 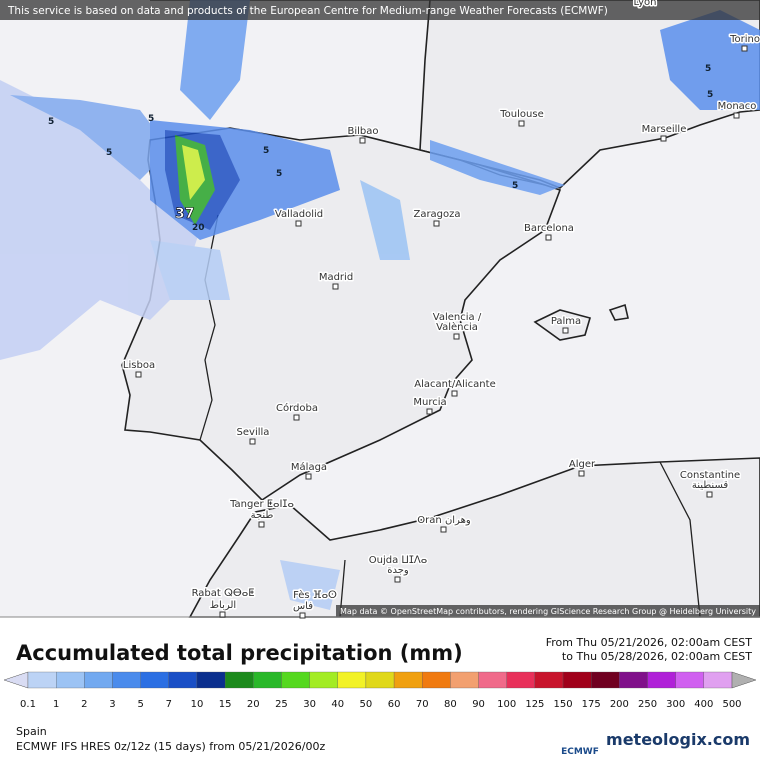 I want to click on city-label: Bilbao, so click(x=362, y=131).